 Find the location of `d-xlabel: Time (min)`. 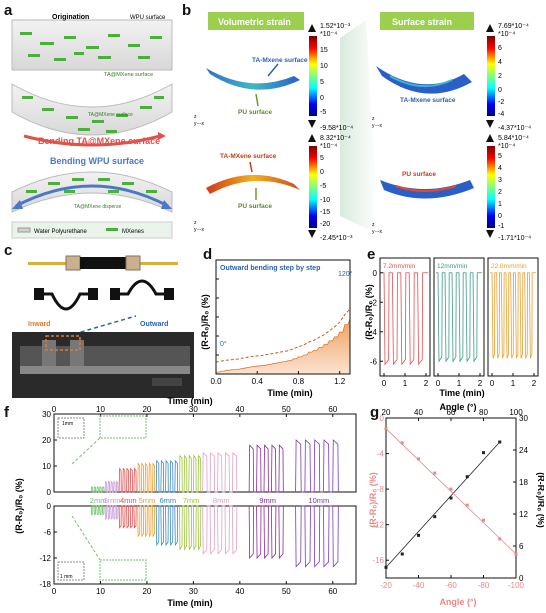

d-xlabel: Time (min) is located at coordinates (289, 393).